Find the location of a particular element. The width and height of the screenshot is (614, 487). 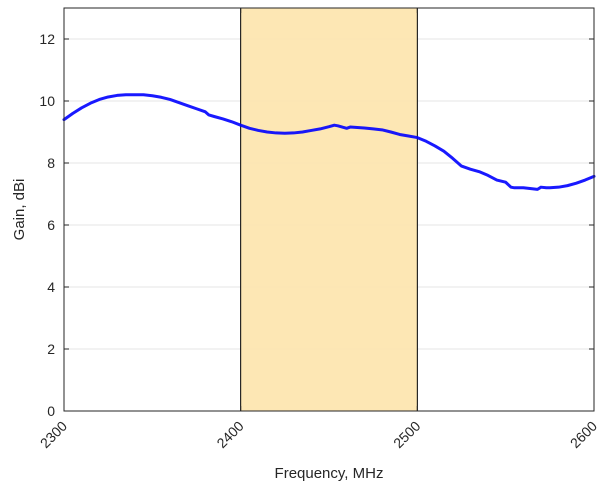

y-axis-label: Gain, dBi is located at coordinates (19, 210).